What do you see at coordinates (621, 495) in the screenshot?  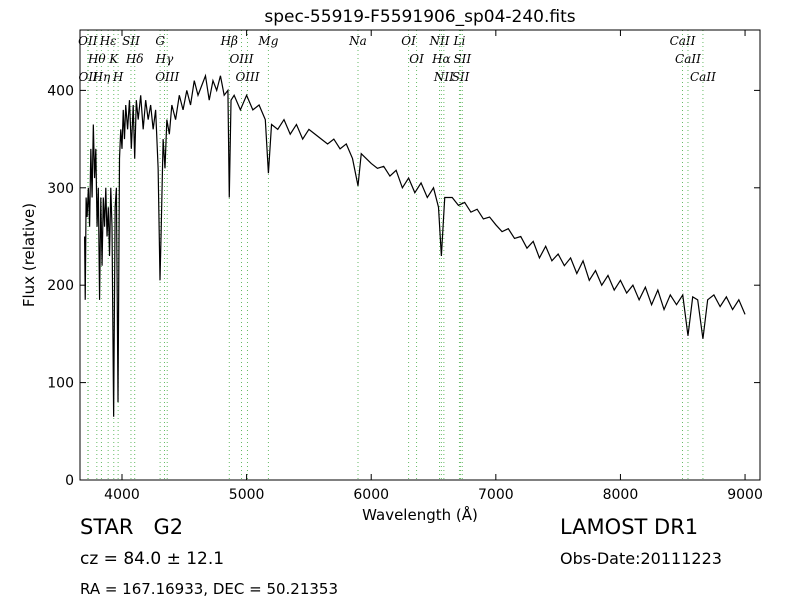 I see `x-tick-label: 8000` at bounding box center [621, 495].